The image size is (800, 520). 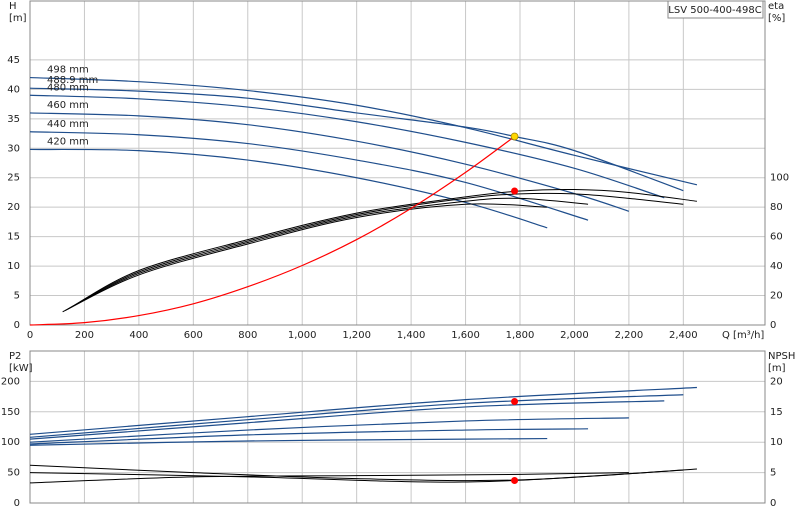 What do you see at coordinates (15, 356) in the screenshot?
I see `y-axis-label: P2` at bounding box center [15, 356].